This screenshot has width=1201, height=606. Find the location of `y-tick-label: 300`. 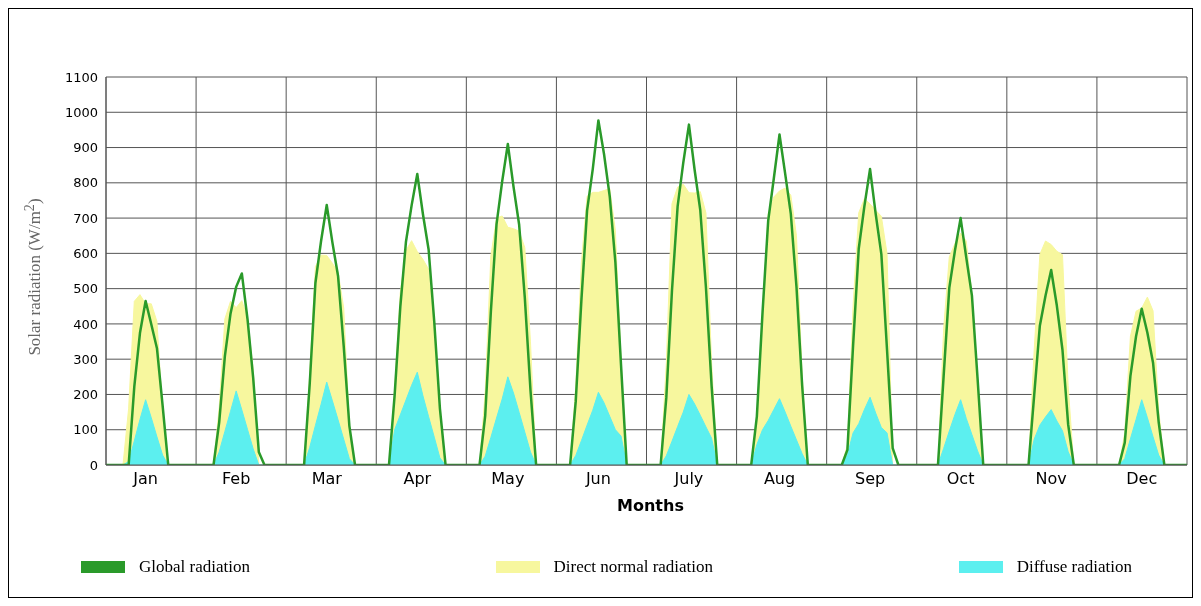

y-tick-label: 300 is located at coordinates (85, 359).